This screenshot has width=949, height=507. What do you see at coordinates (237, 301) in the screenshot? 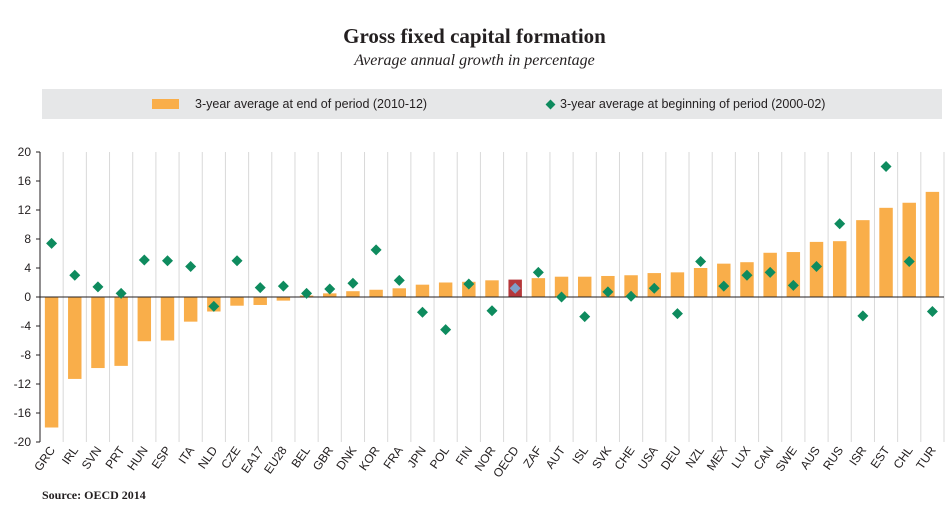
I see `bar-cze` at bounding box center [237, 301].